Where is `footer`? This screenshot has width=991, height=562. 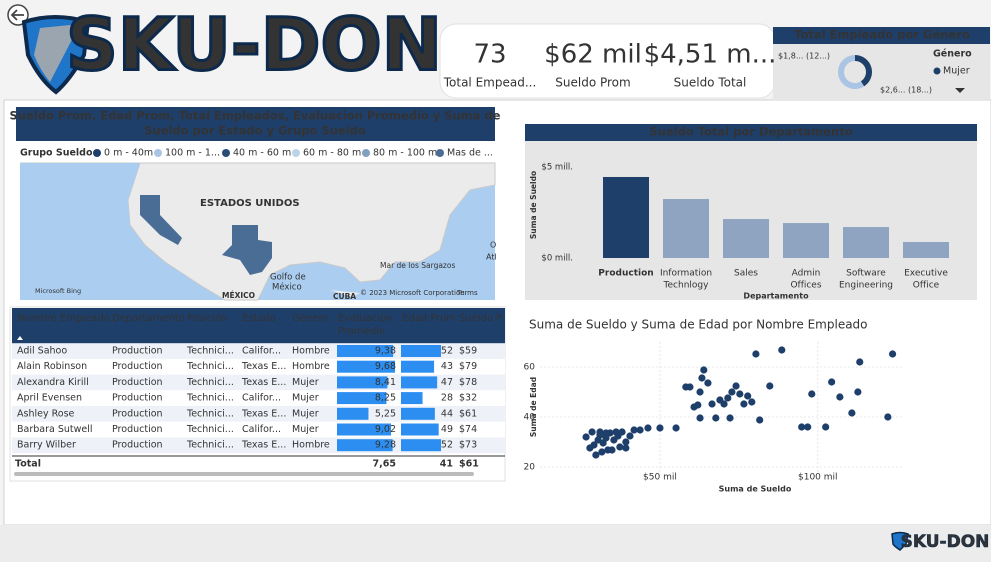
footer is located at coordinates (495, 543).